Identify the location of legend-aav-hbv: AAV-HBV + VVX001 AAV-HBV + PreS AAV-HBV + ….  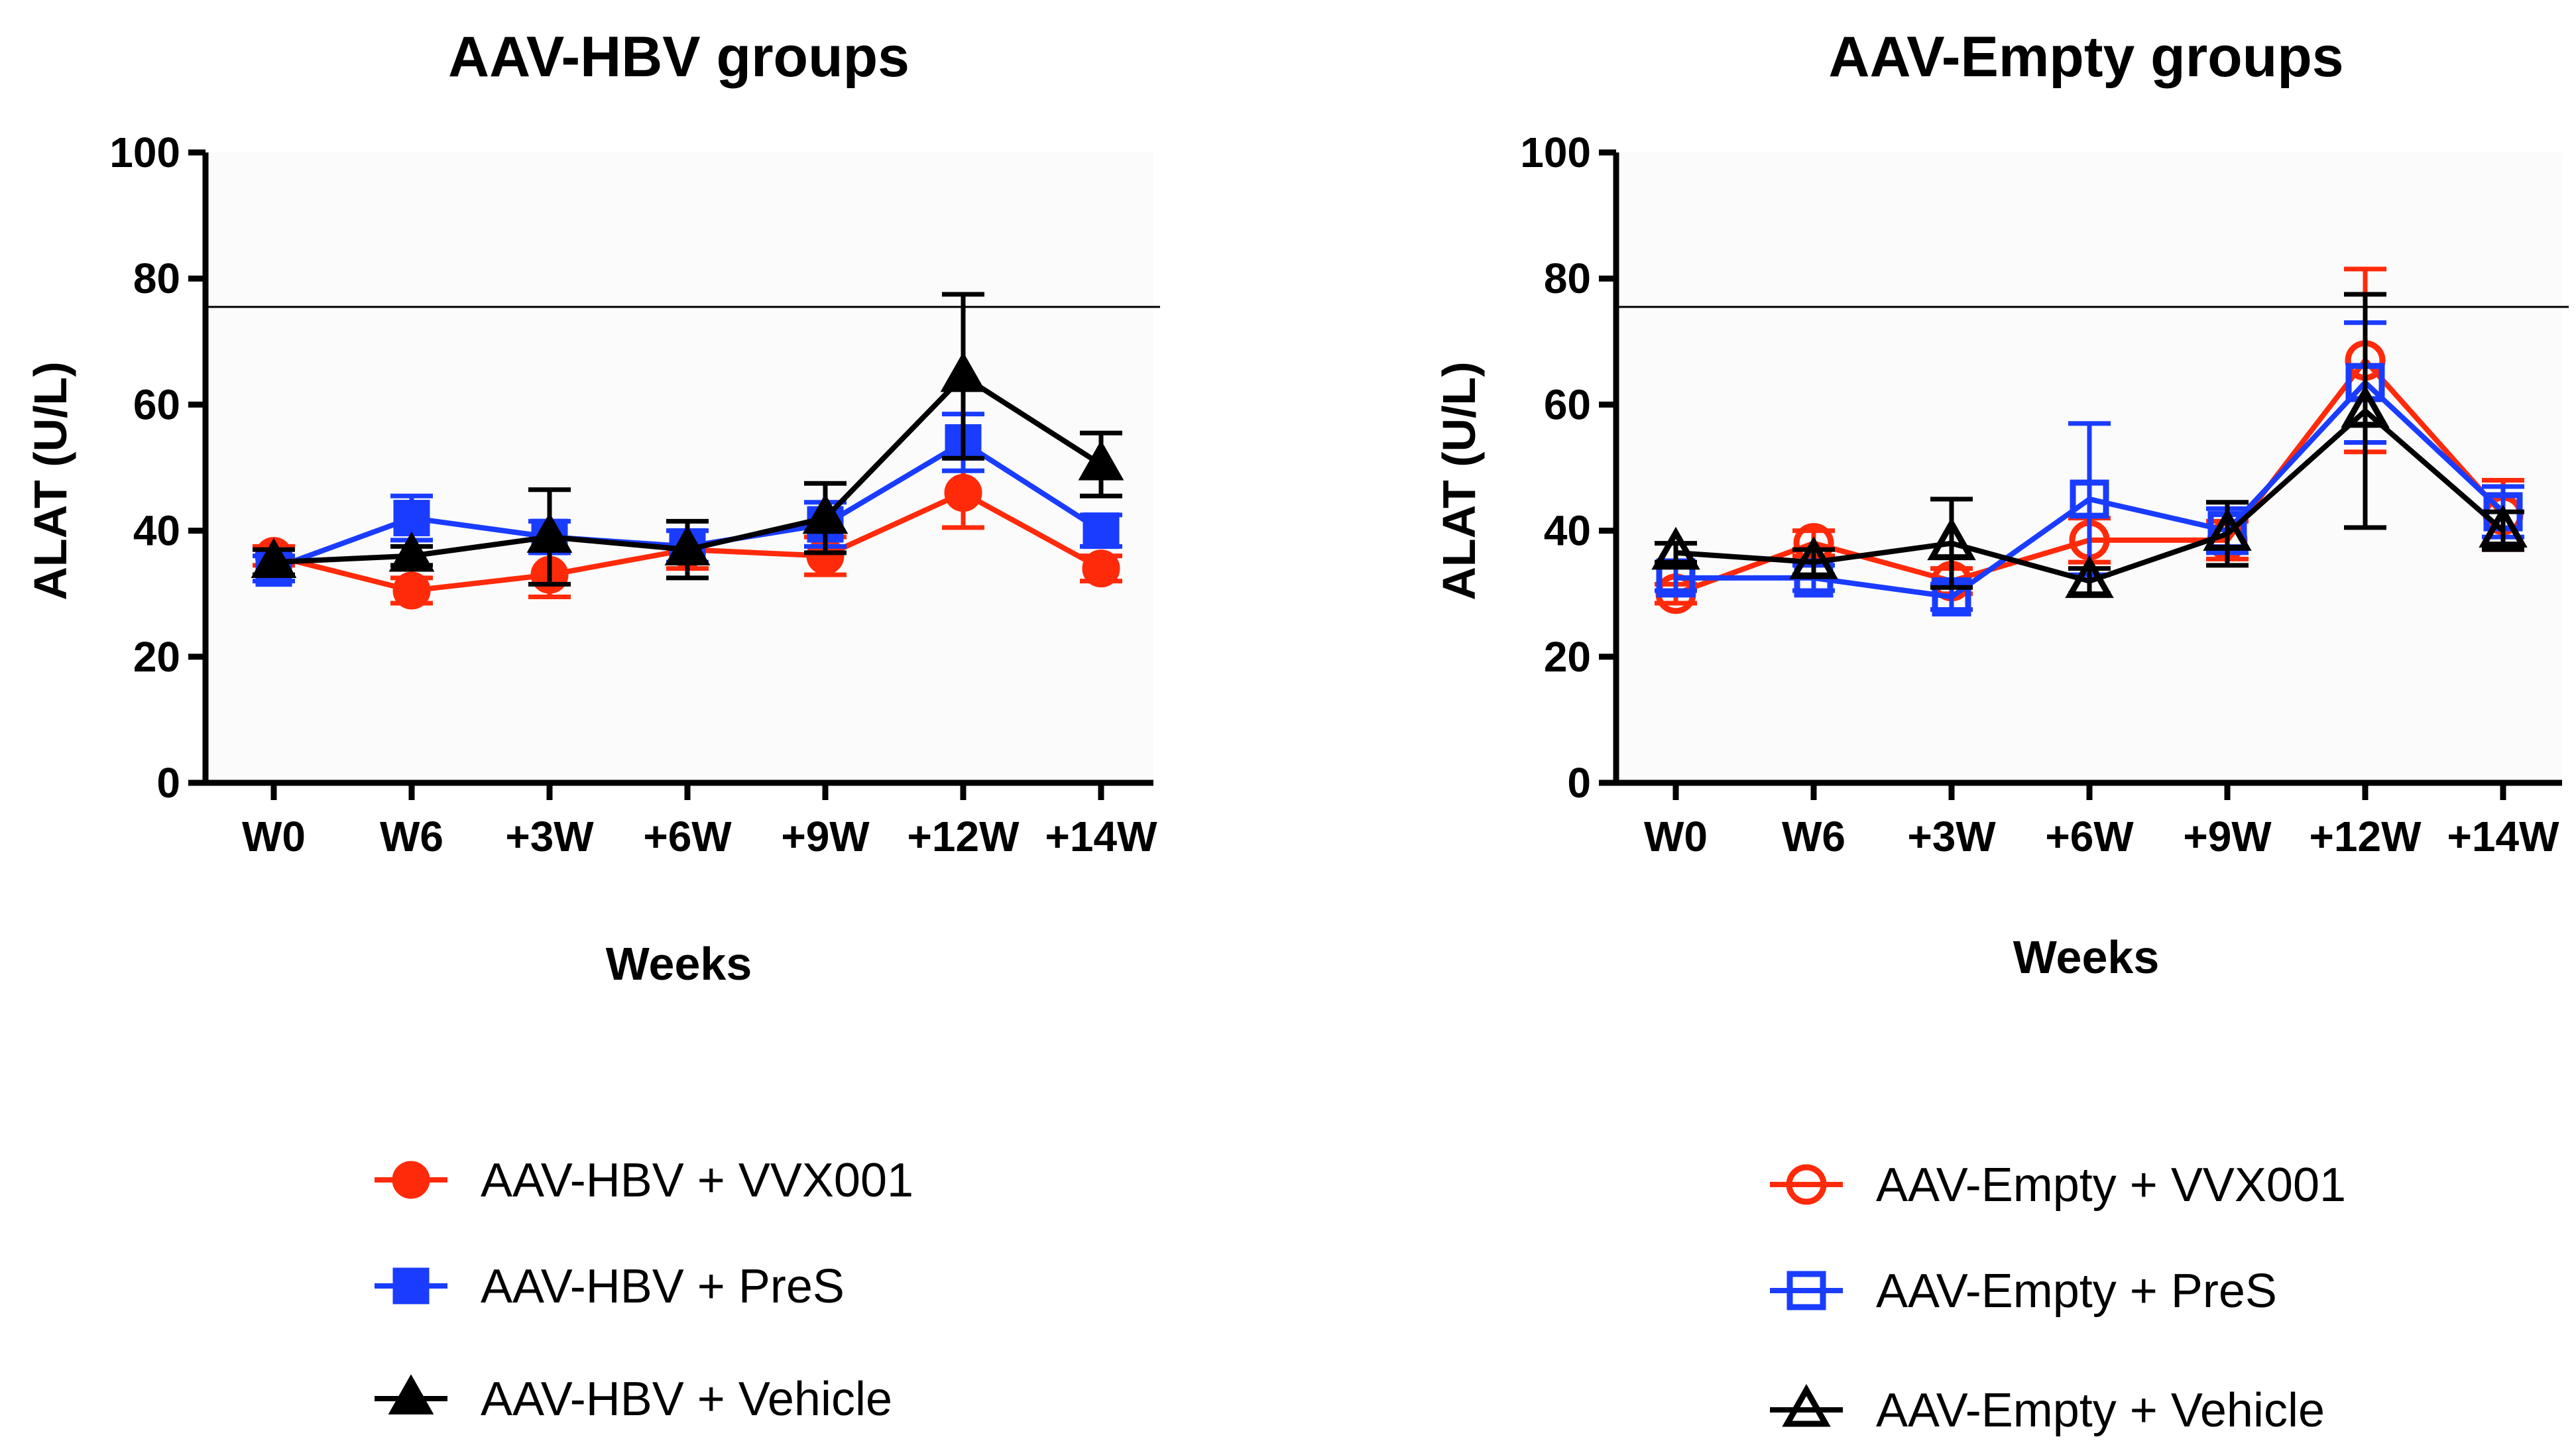
(644, 1290).